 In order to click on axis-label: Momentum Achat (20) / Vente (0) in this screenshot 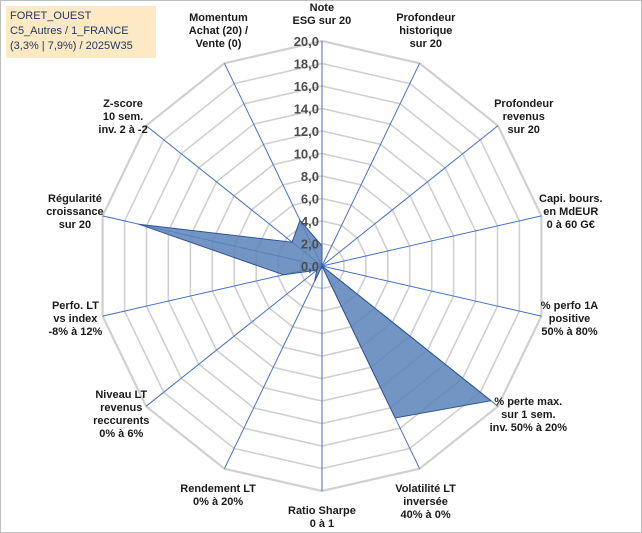, I will do `click(218, 31)`.